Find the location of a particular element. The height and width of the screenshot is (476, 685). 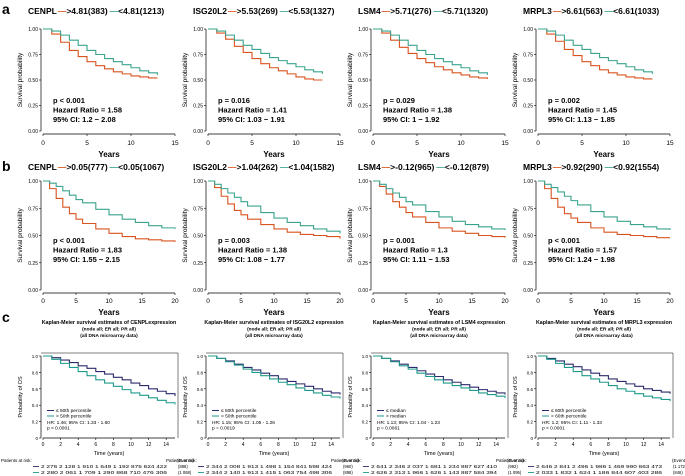

x-tick-label: 2 is located at coordinates (60, 445).